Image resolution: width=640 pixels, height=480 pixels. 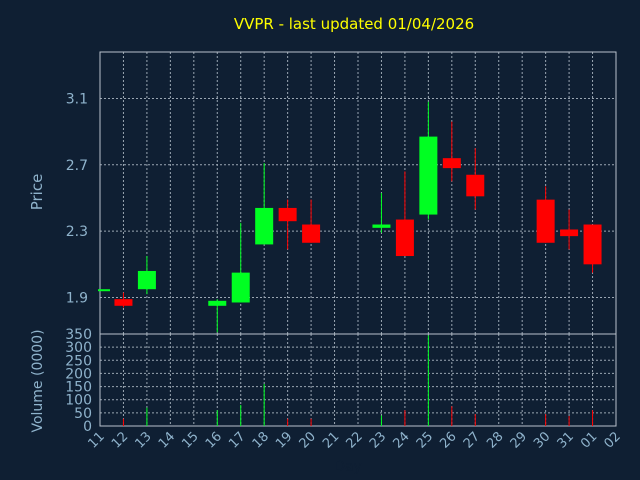 I want to click on volume-tick-label: 150, so click(x=78, y=388).